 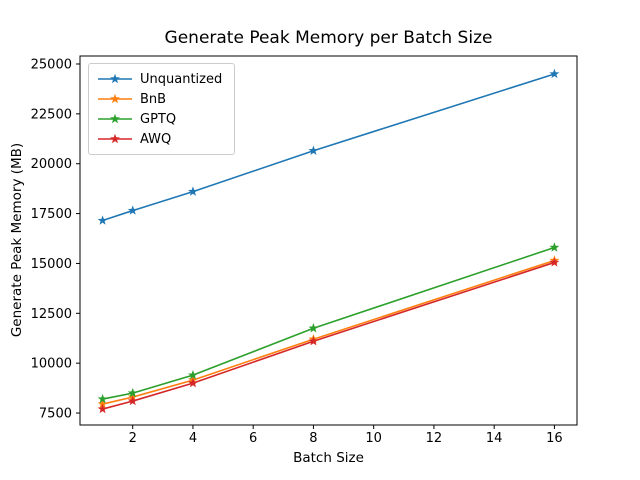 I want to click on legend-item-unquantized: Unquantized, so click(x=160, y=79).